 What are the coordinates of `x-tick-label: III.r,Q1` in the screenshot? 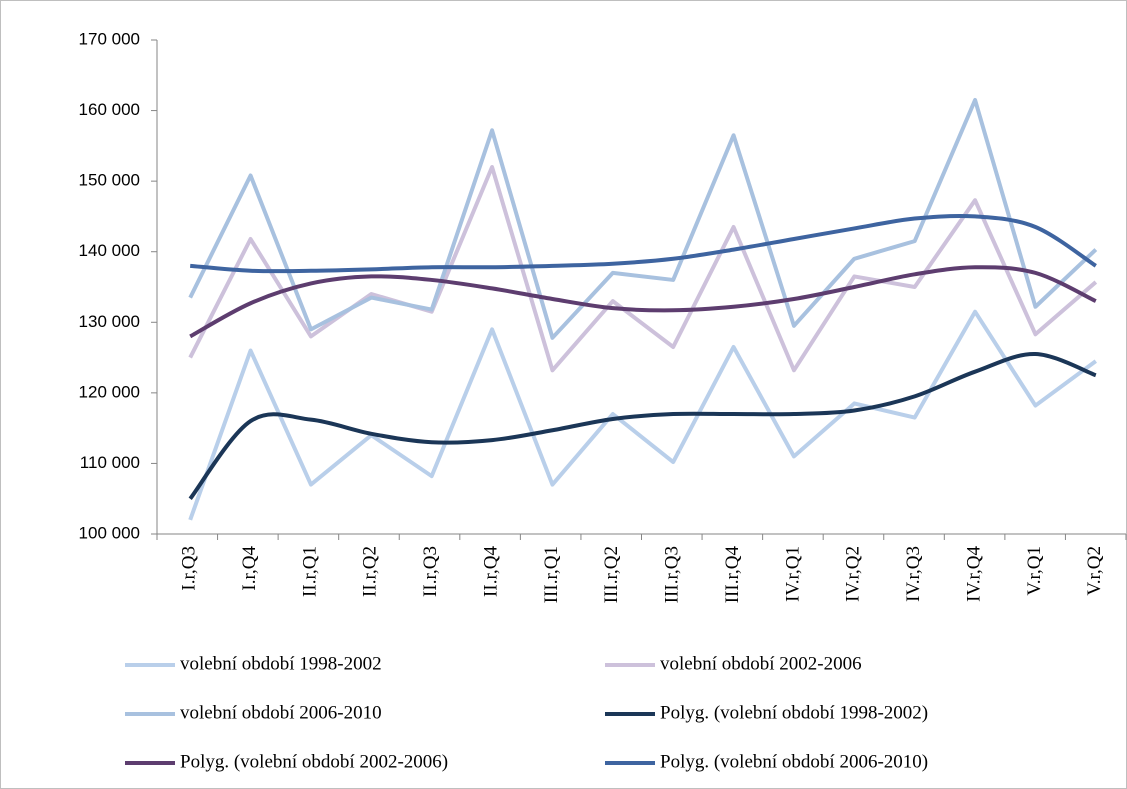 It's located at (551, 574).